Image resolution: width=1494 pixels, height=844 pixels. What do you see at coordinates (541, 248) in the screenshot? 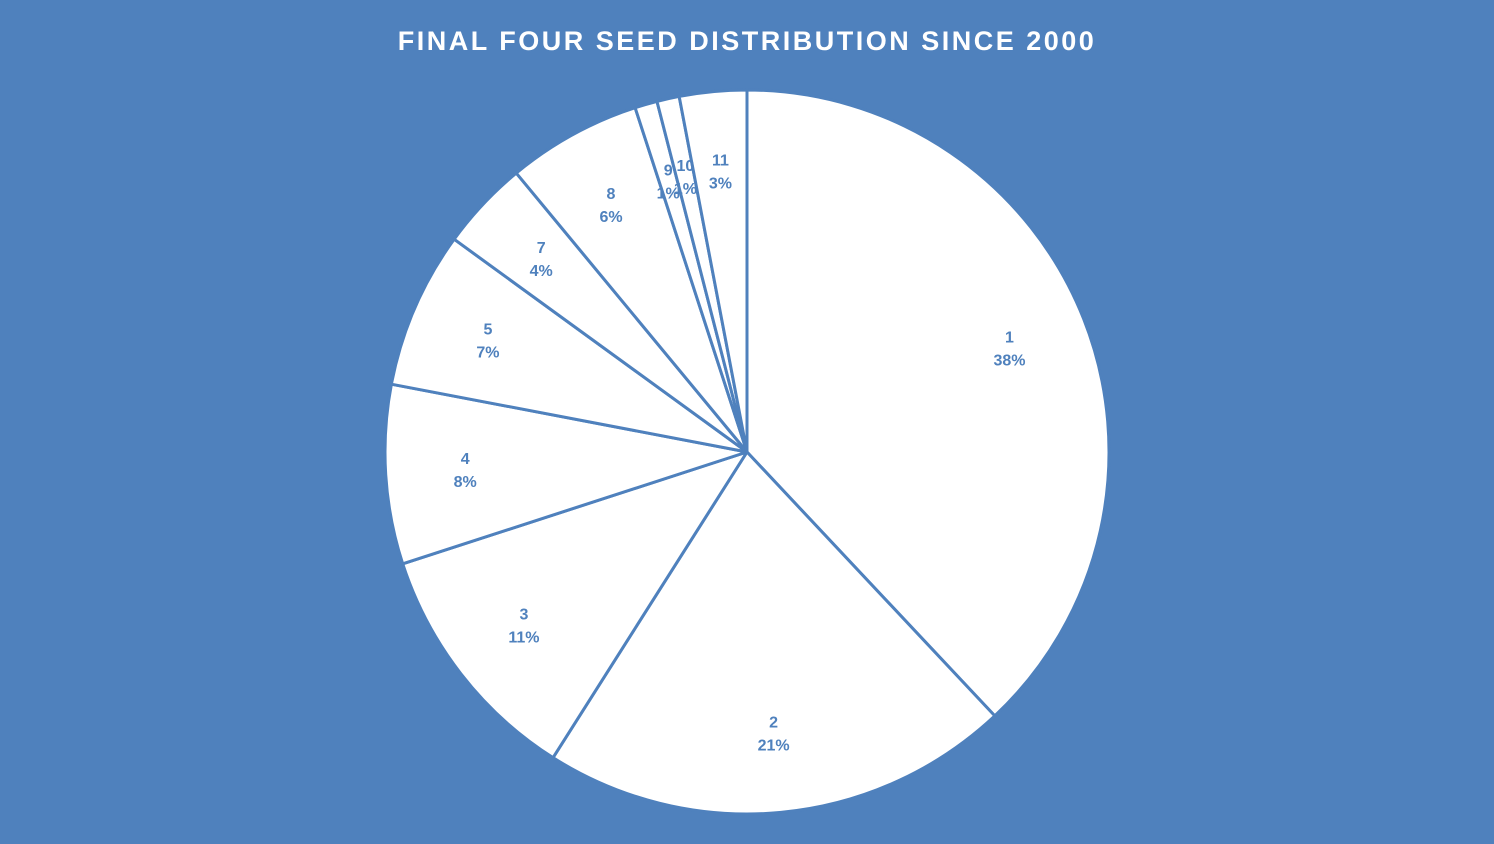
I see `slice-label-category: 7` at bounding box center [541, 248].